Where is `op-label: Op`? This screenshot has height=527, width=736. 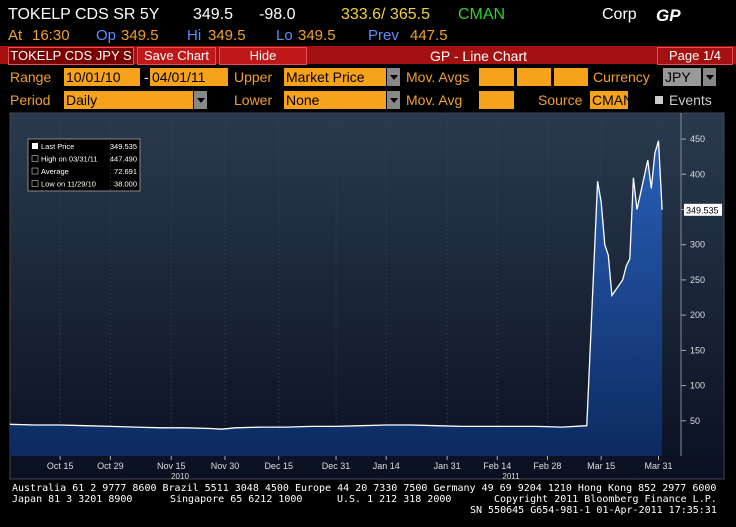
op-label: Op is located at coordinates (106, 35).